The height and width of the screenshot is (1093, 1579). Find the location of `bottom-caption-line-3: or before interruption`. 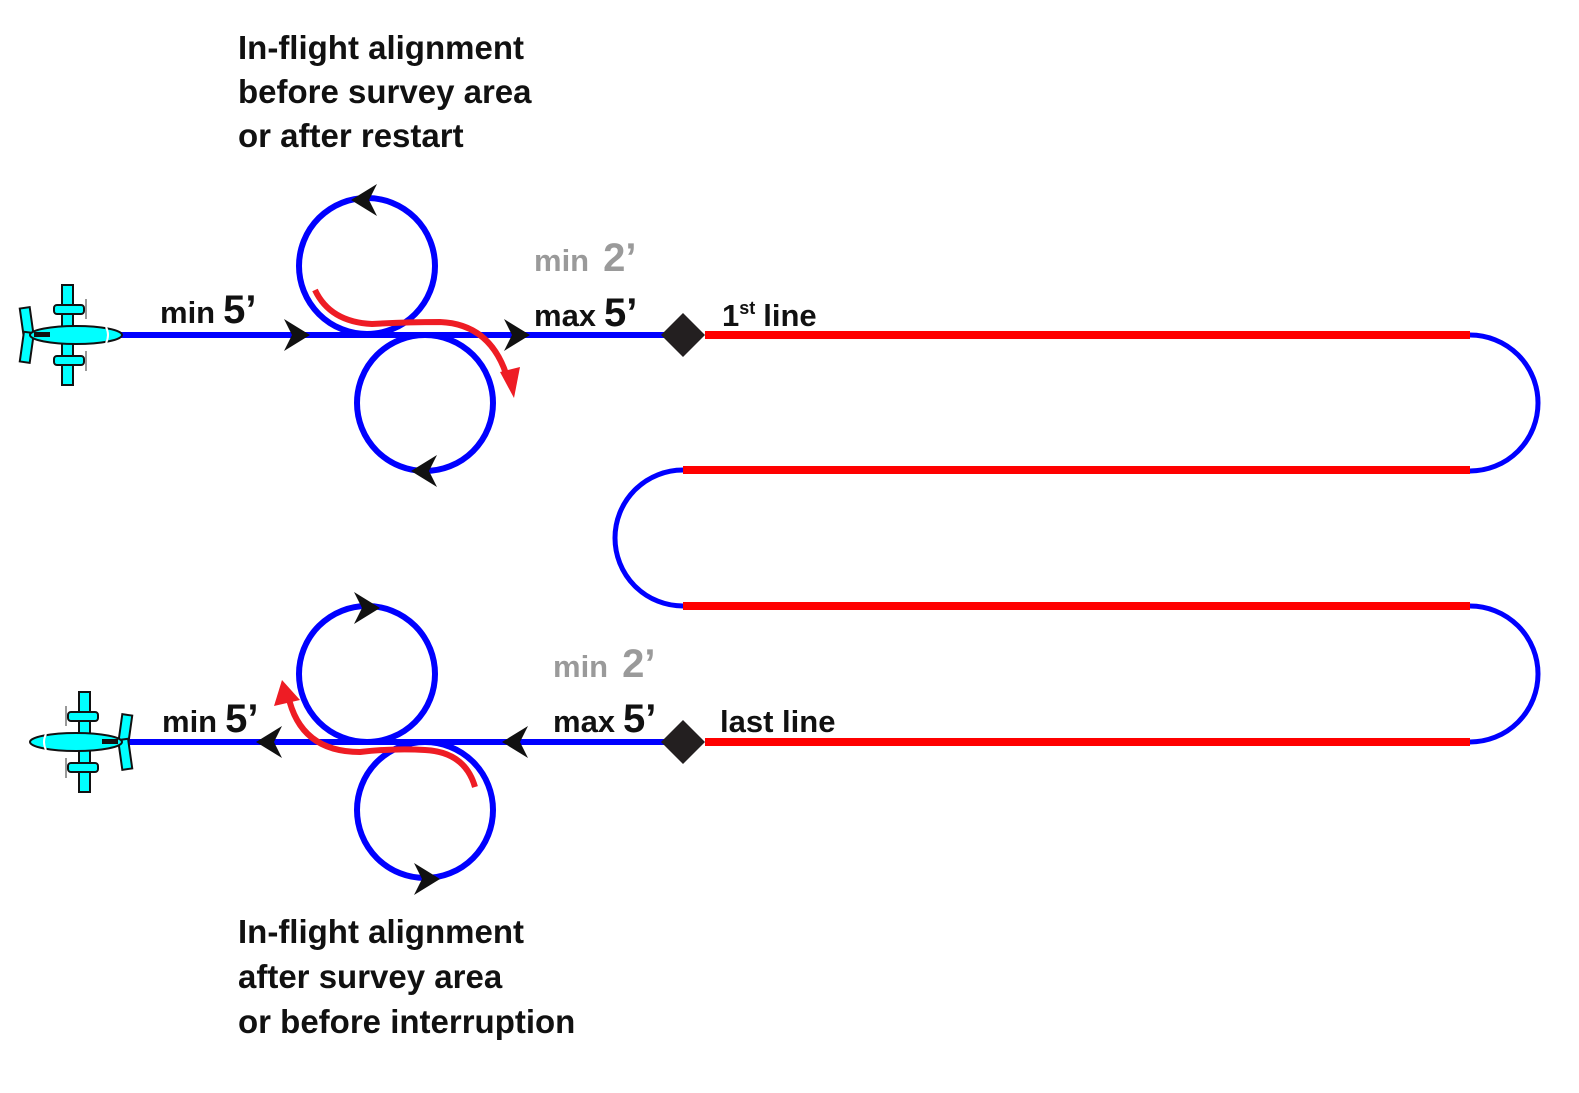

bottom-caption-line-3: or before interruption is located at coordinates (406, 1021).